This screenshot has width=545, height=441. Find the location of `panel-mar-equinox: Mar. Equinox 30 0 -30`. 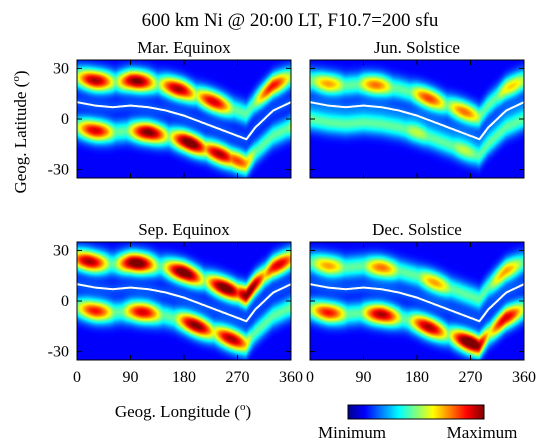

panel-mar-equinox: Mar. Equinox 30 0 -30 is located at coordinates (170, 108).